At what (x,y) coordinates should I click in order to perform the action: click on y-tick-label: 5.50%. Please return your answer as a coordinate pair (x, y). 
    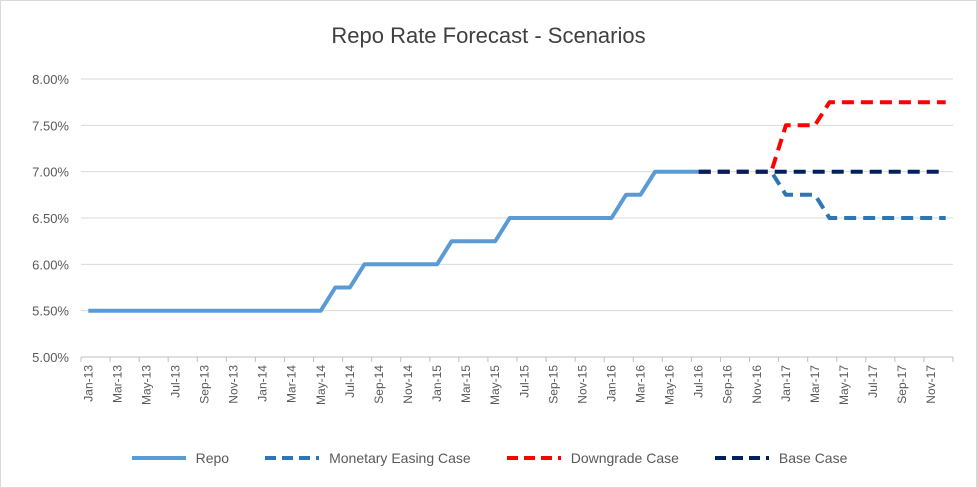
    Looking at the image, I should click on (50, 311).